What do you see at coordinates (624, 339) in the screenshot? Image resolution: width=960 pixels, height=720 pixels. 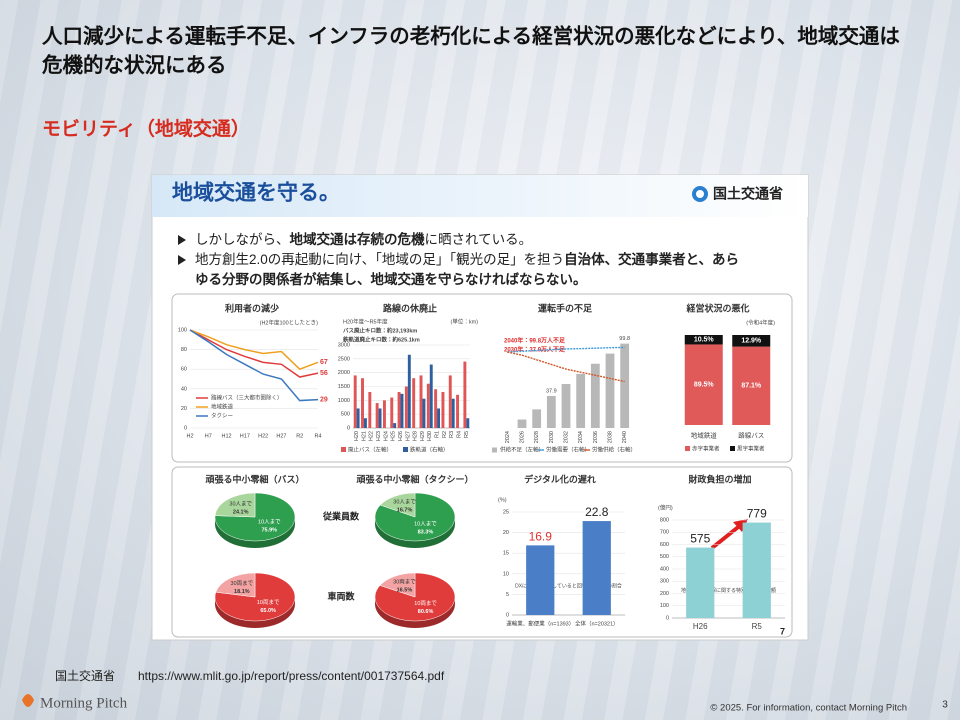 I see `value-label: 99.8` at bounding box center [624, 339].